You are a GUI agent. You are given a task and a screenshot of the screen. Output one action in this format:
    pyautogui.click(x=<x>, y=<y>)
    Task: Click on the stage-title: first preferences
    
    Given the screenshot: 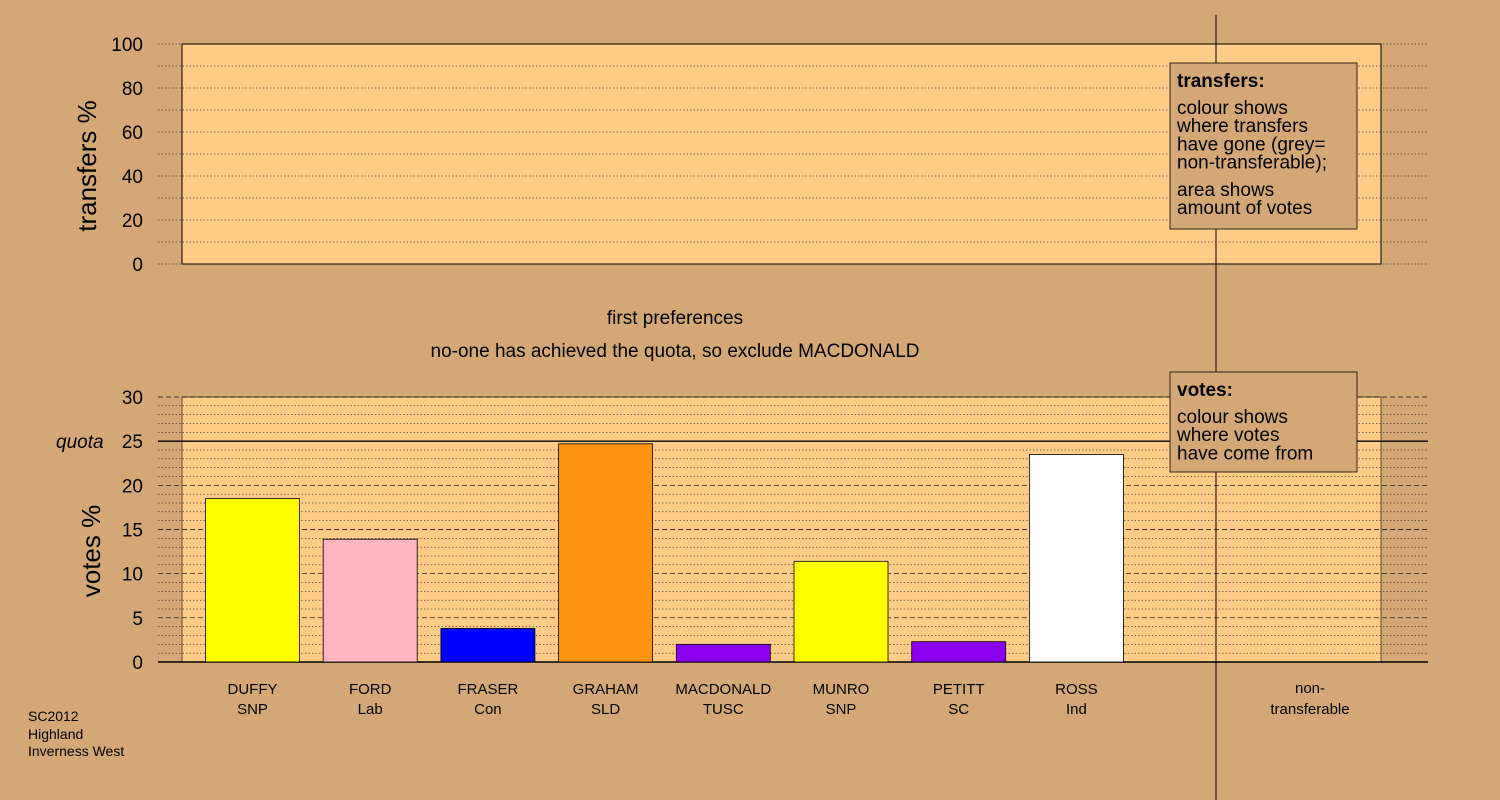 What is the action you would take?
    pyautogui.click(x=675, y=318)
    